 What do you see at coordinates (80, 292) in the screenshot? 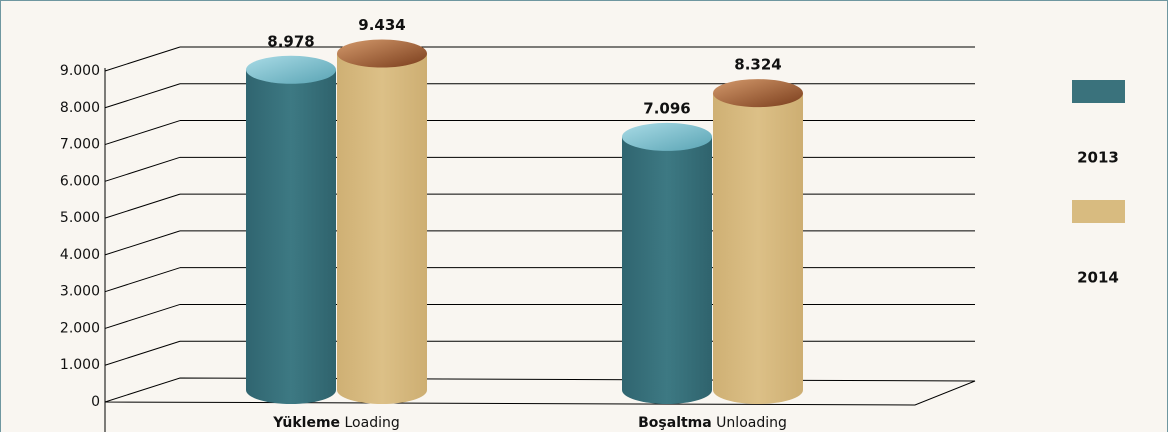
I see `y-tick-label: 3.000` at bounding box center [80, 292].